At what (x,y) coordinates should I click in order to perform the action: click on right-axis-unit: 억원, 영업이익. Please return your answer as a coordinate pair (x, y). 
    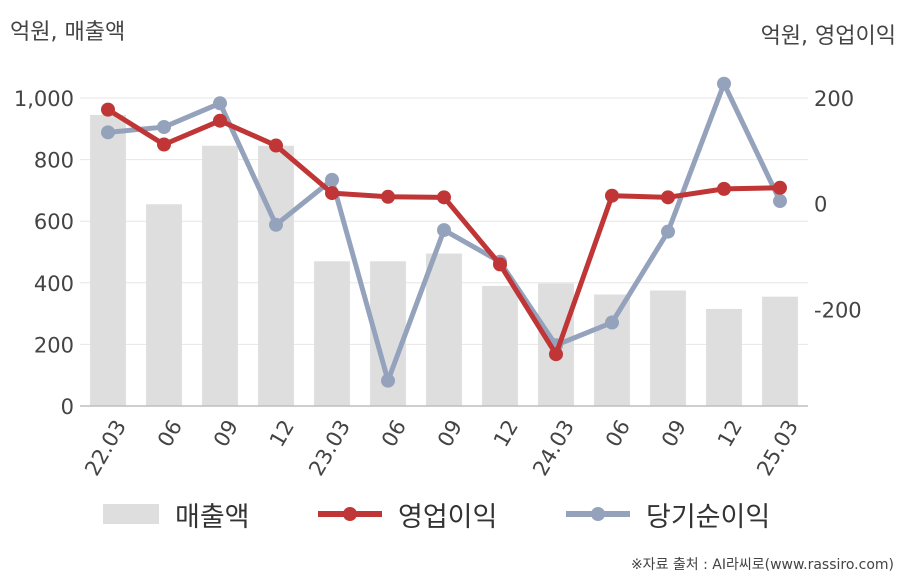
    Looking at the image, I should click on (828, 36).